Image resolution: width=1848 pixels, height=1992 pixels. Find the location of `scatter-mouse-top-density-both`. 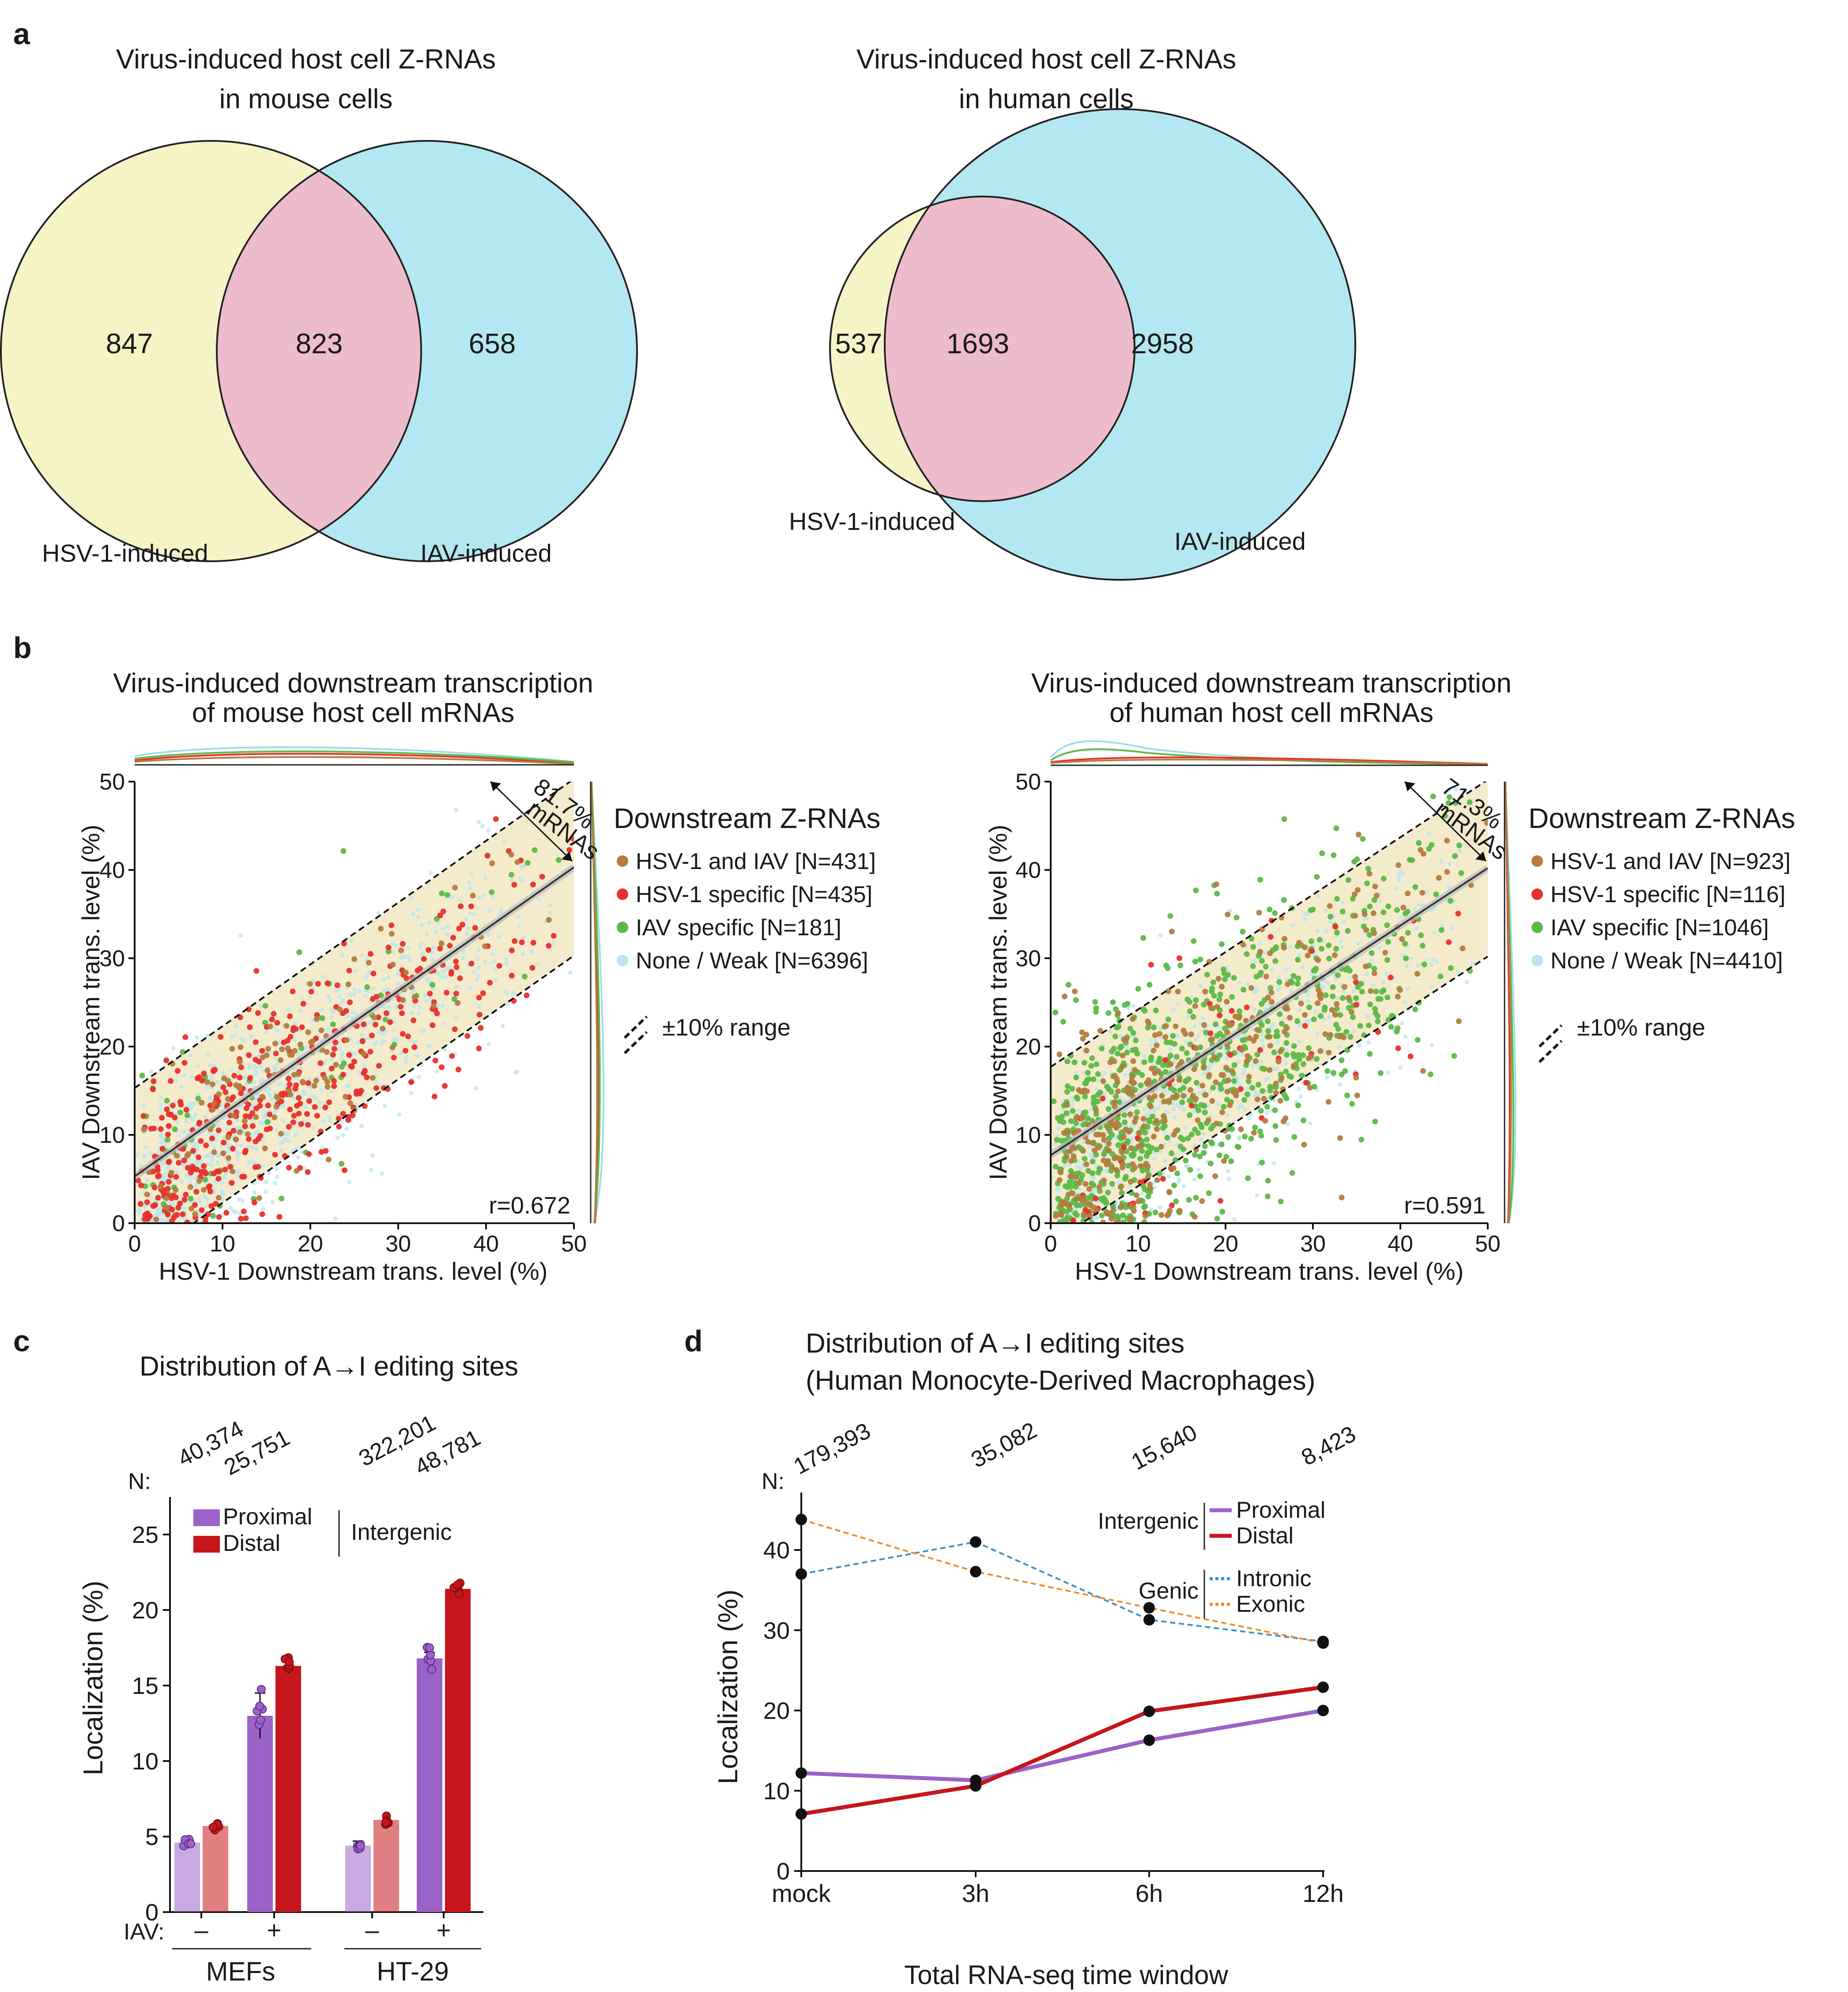

scatter-mouse-top-density-both is located at coordinates (354, 760).